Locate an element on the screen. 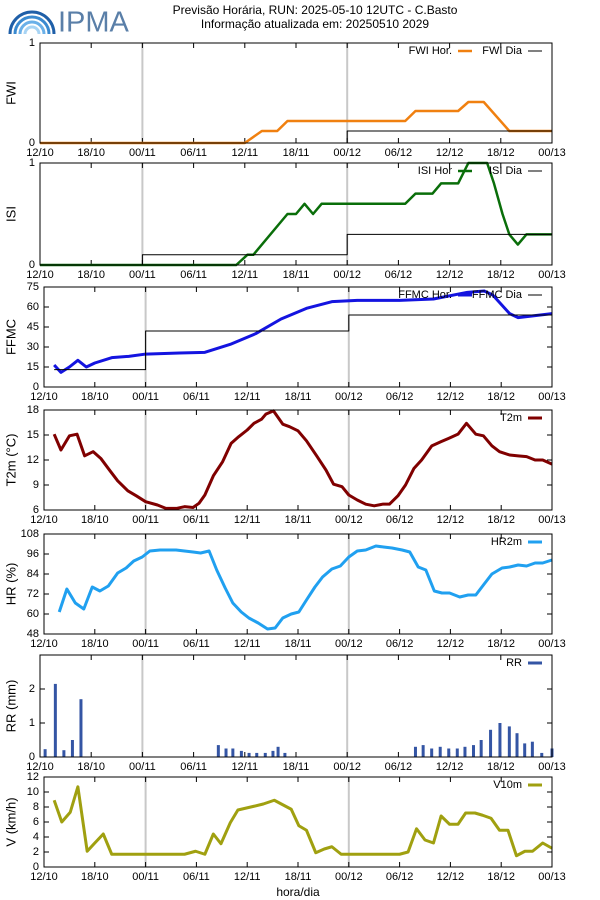  y-tick-label: 10 is located at coordinates (33, 792).